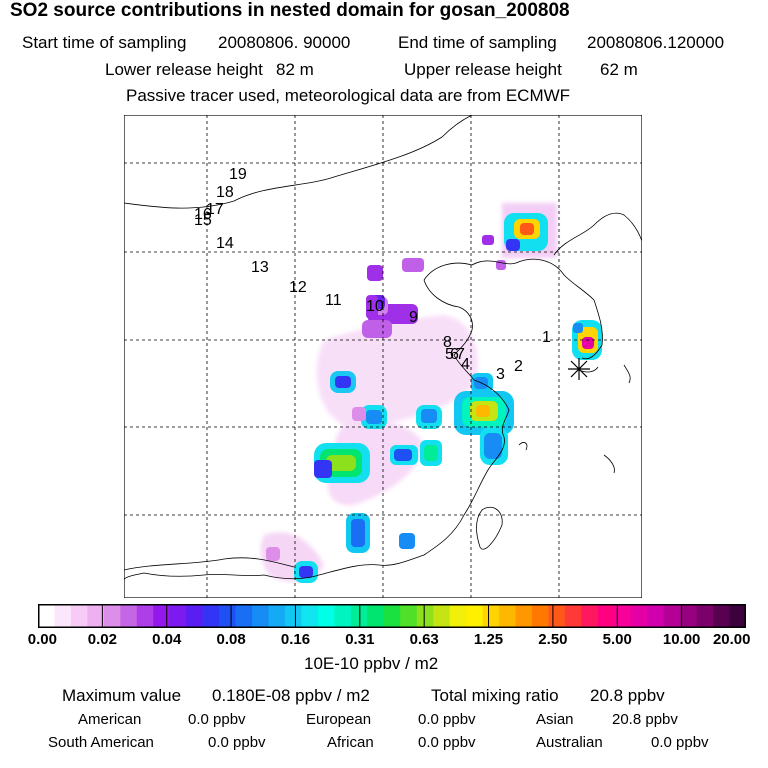 Image resolution: width=768 pixels, height=768 pixels. What do you see at coordinates (167, 639) in the screenshot?
I see `colorbar-tick-label: 0.04` at bounding box center [167, 639].